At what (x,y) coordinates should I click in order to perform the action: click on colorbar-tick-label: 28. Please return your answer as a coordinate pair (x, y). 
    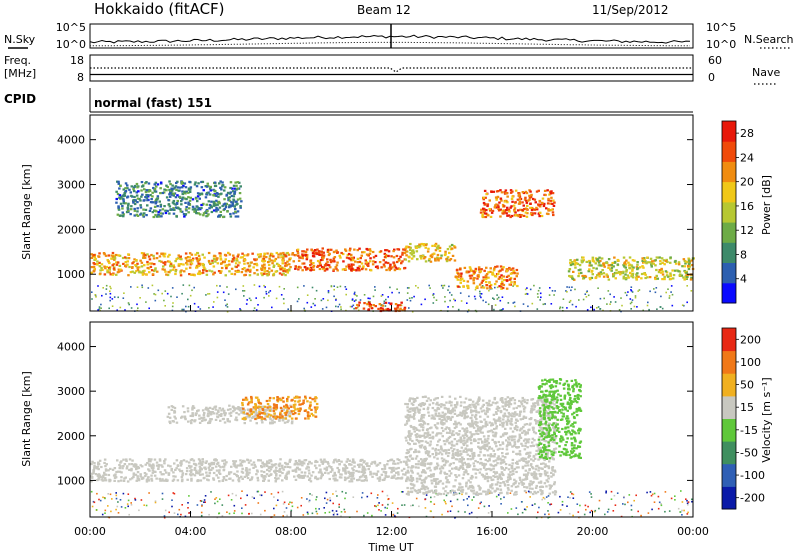
    Looking at the image, I should click on (747, 133).